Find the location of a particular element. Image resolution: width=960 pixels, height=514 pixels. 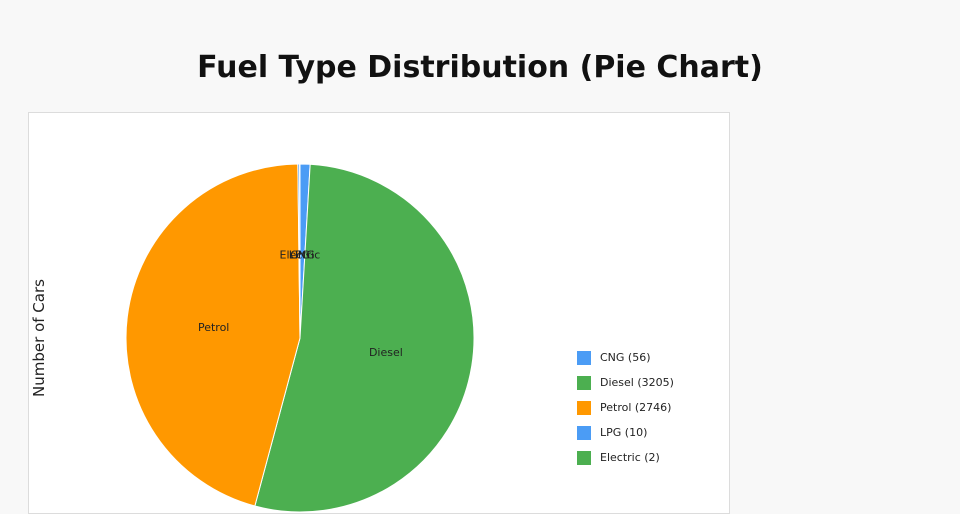

legend-item-diesel: Diesel (3205) is located at coordinates (625, 382).